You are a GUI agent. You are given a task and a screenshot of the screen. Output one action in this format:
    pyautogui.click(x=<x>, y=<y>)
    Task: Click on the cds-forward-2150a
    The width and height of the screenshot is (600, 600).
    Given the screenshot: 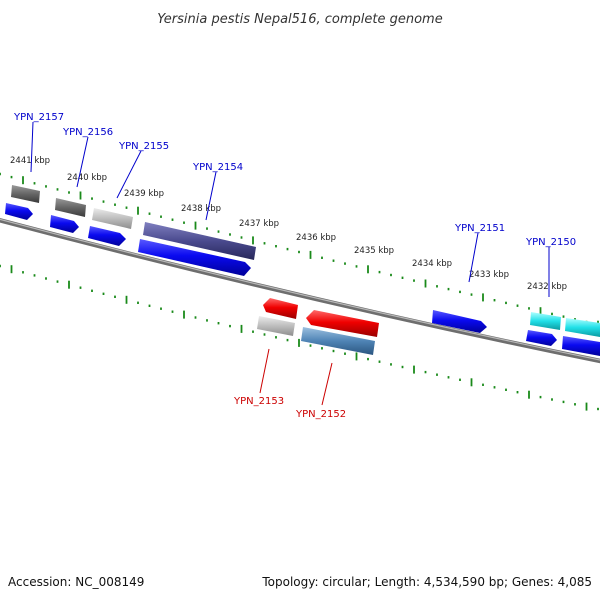 What is the action you would take?
    pyautogui.click(x=541, y=338)
    